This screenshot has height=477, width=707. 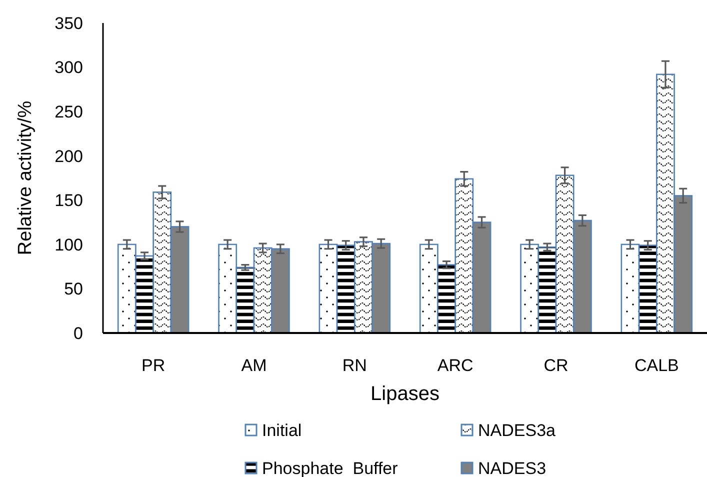 I want to click on x-tick-label: ARC, so click(x=455, y=365).